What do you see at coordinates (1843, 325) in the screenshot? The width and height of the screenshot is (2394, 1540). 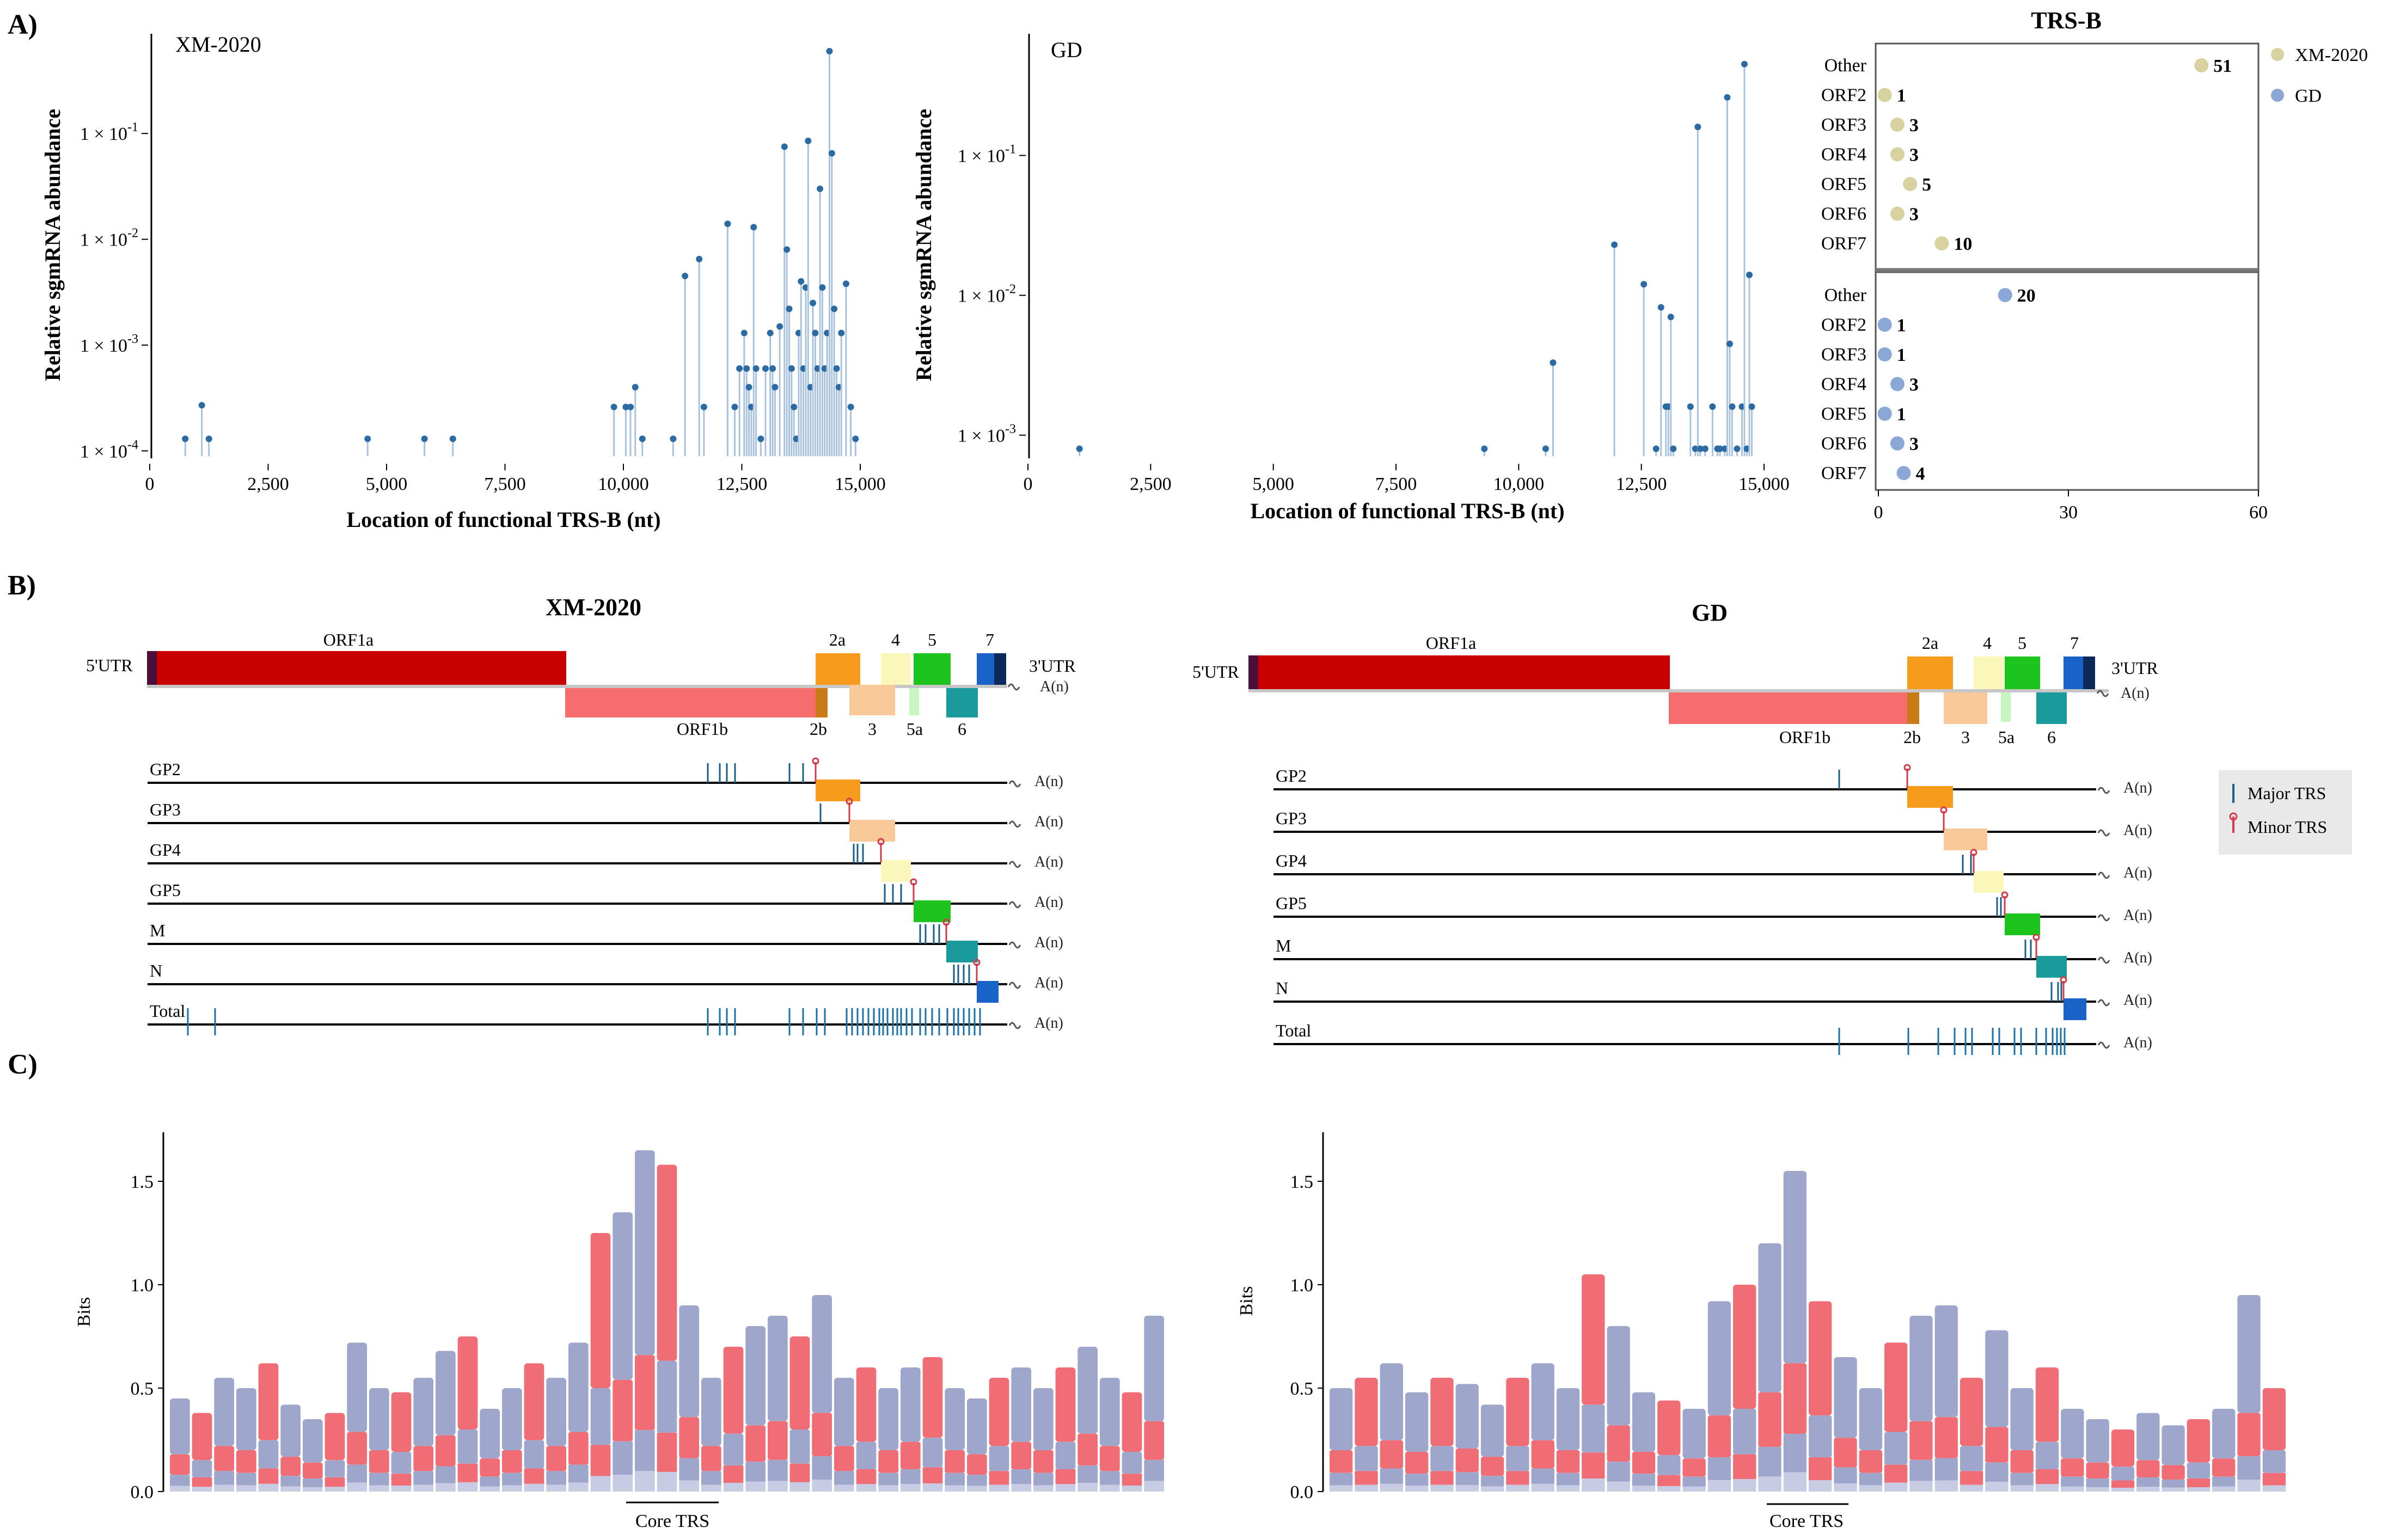 I see `trs-cat-1-1: ORF2` at bounding box center [1843, 325].